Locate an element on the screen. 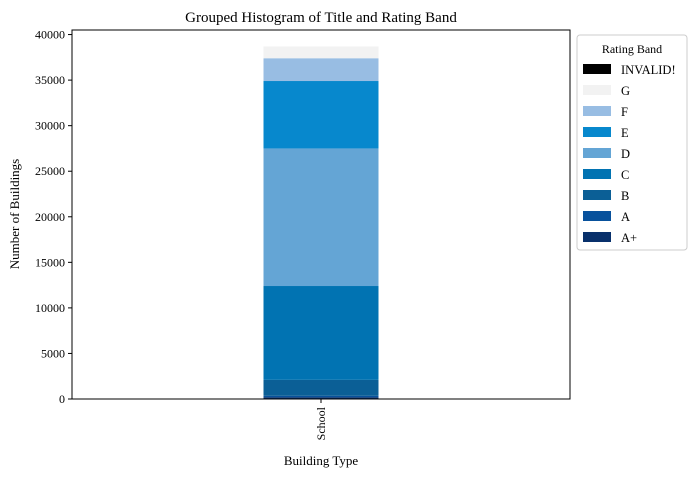 Image resolution: width=697 pixels, height=477 pixels. bar-stack is located at coordinates (321, 222).